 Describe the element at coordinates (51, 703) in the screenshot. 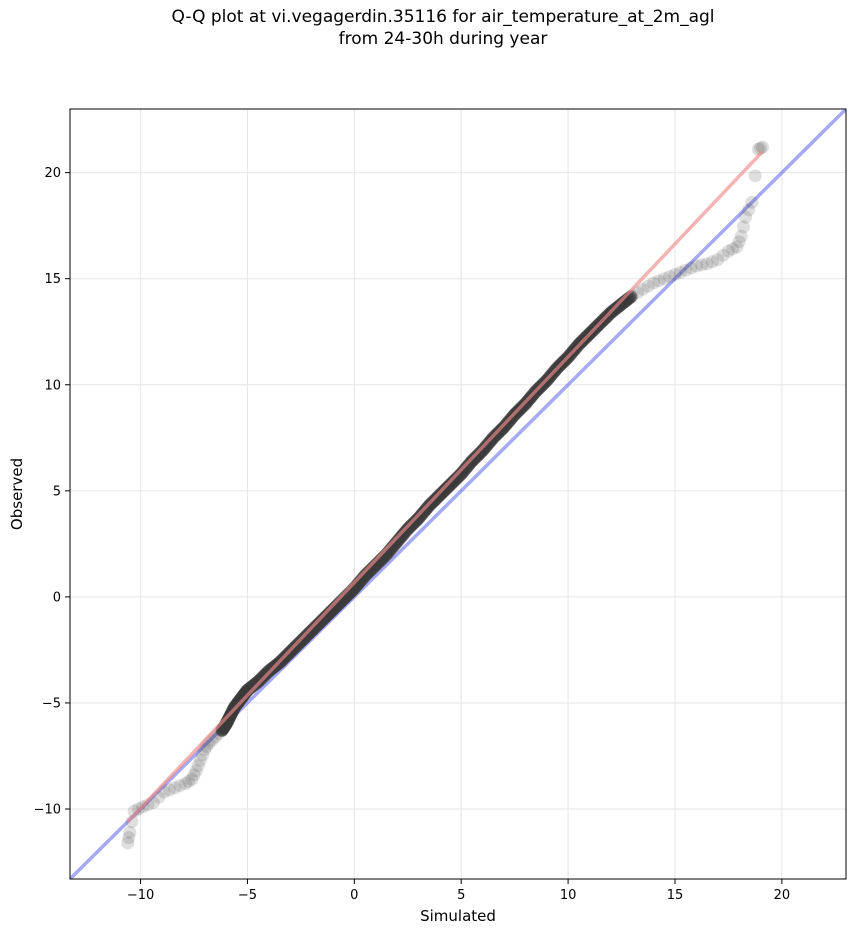

I see `y-tick-label: −5` at that location.